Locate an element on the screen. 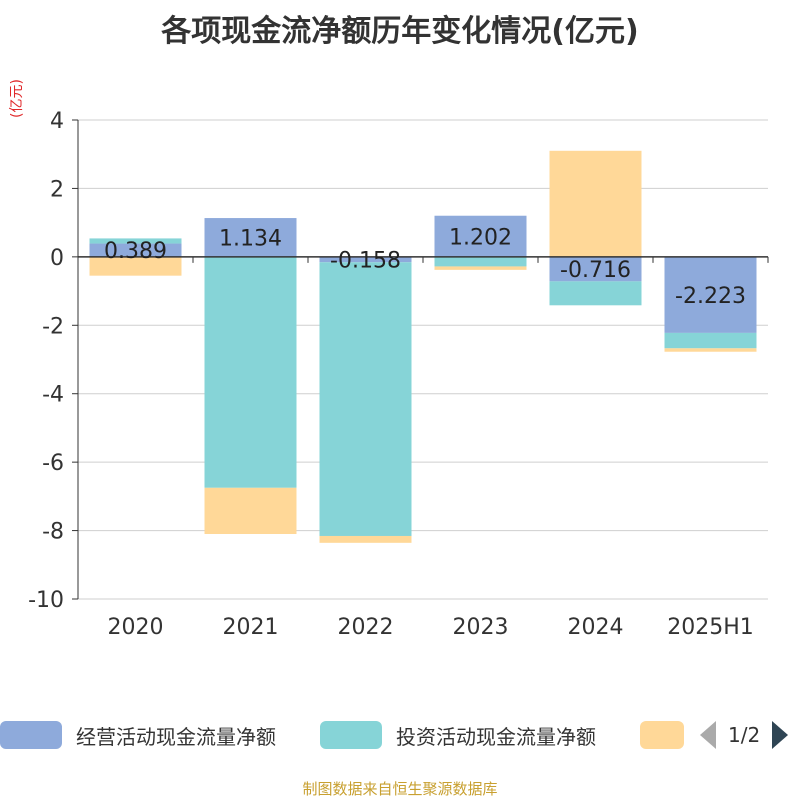 The height and width of the screenshot is (800, 800). data-label: -2.223 is located at coordinates (710, 296).